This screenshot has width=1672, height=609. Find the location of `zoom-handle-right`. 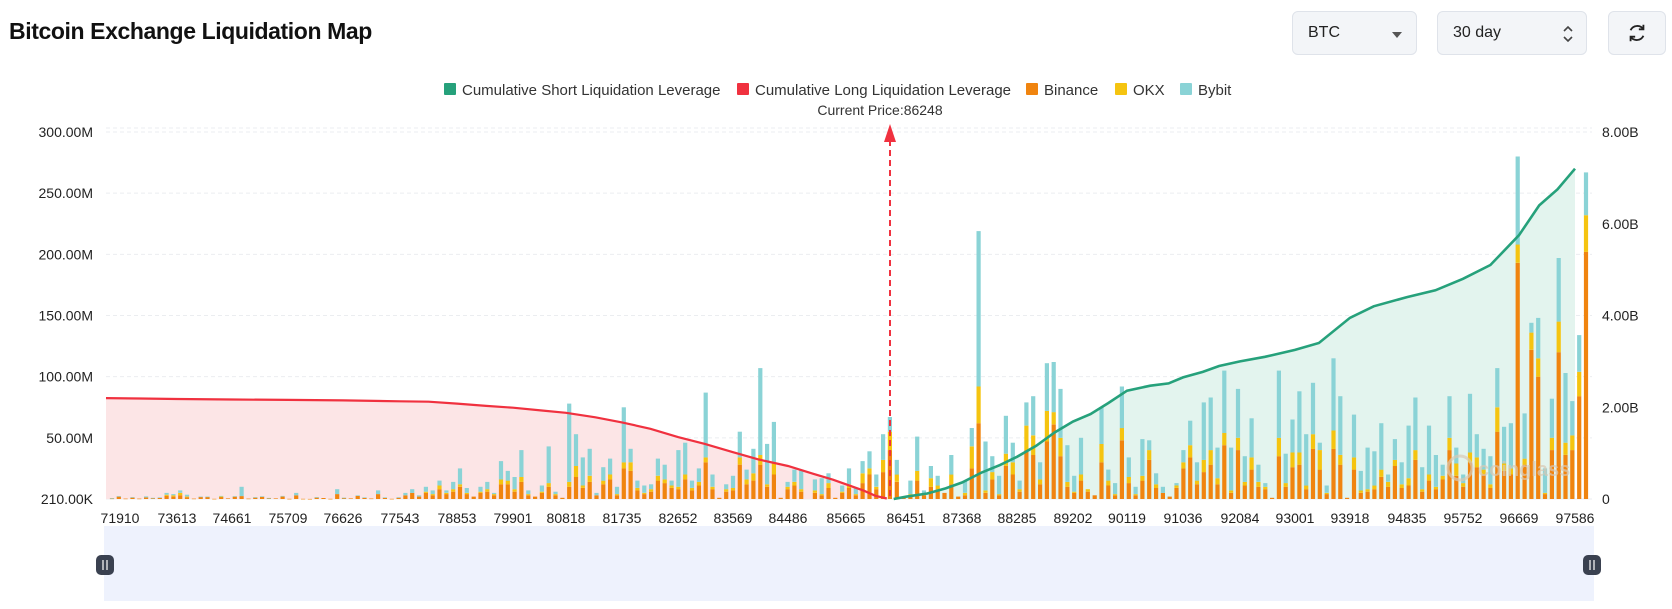

zoom-handle-right is located at coordinates (1592, 565).